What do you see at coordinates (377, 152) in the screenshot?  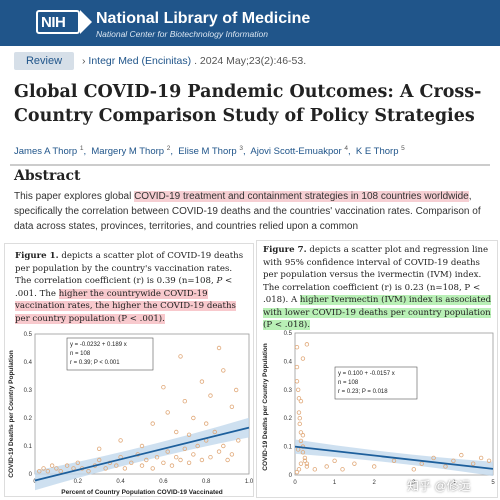 I see `author-link: K E Thorp` at bounding box center [377, 152].